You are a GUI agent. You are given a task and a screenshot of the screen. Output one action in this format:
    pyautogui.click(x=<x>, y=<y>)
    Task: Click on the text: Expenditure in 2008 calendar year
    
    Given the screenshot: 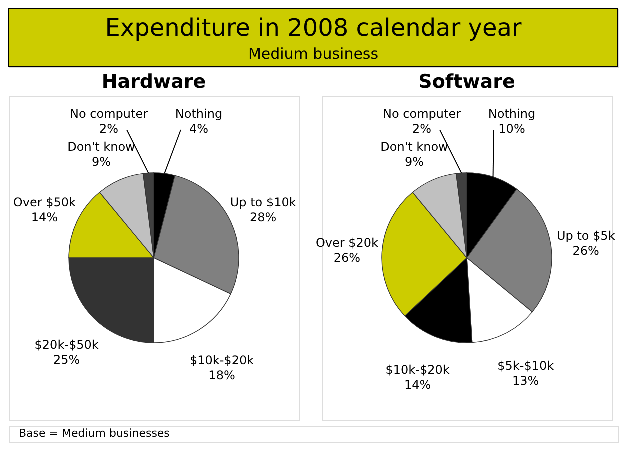 What is the action you would take?
    pyautogui.click(x=313, y=28)
    